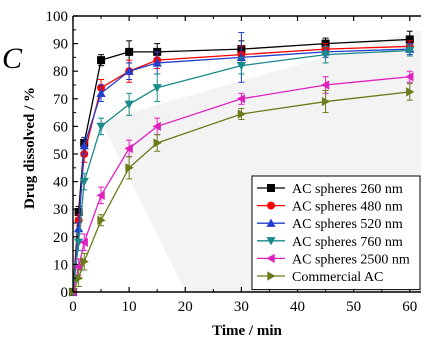 This screenshot has height=345, width=428. Describe the element at coordinates (351, 259) in the screenshot. I see `legend-label: AC spheres 2500 nm` at that location.